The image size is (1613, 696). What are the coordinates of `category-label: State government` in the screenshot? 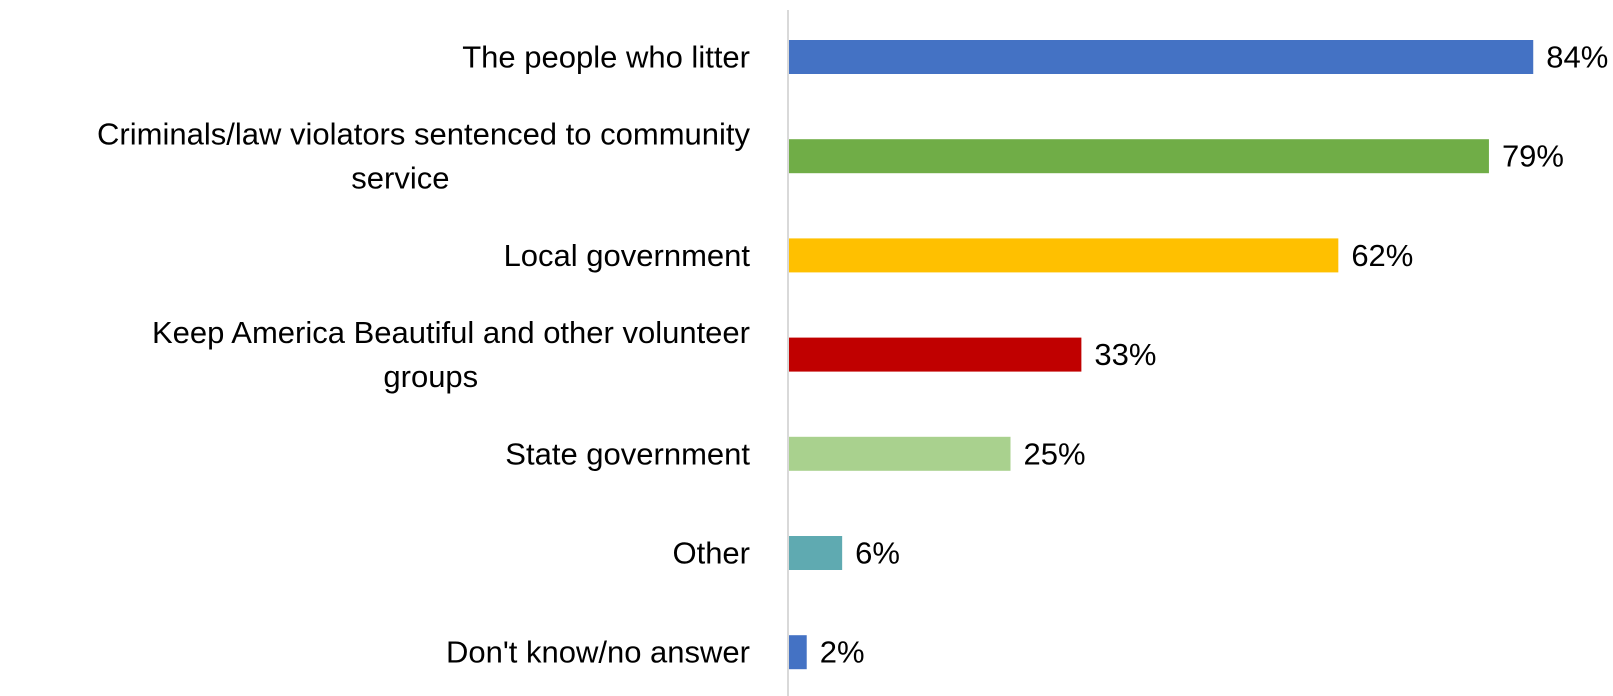 It's located at (627, 453).